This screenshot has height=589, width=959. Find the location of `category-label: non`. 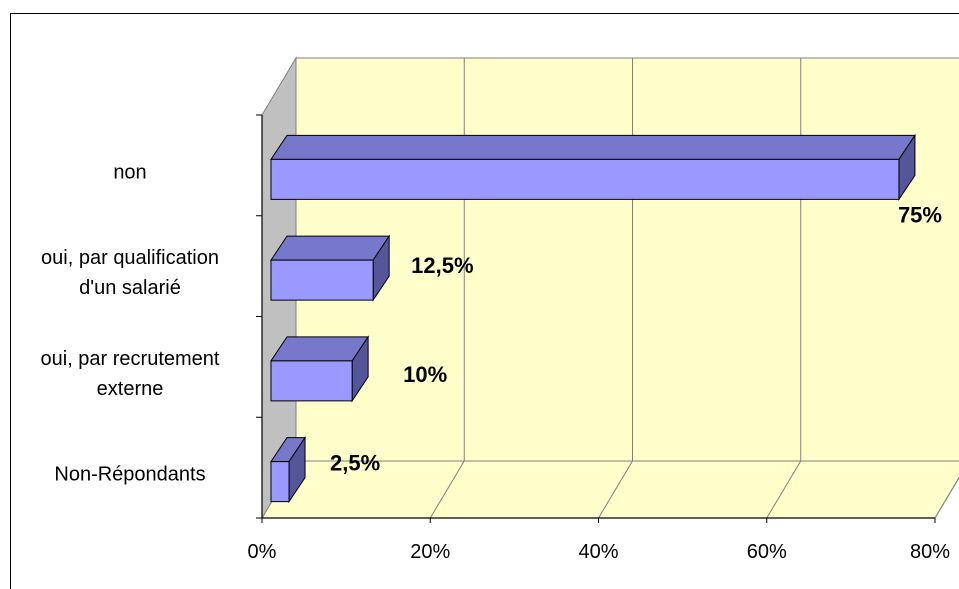

category-label: non is located at coordinates (129, 172).